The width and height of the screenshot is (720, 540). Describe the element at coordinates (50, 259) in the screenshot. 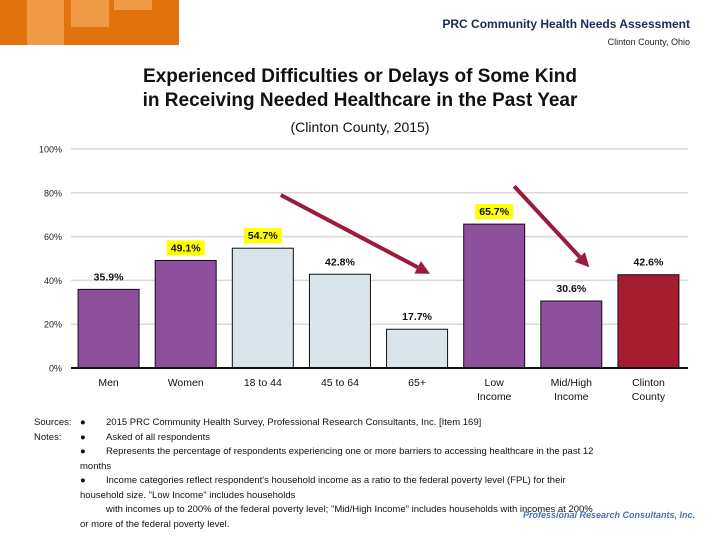

I see `y-axis-ticks: 0% 20% 40% 60% 80% 100%` at that location.